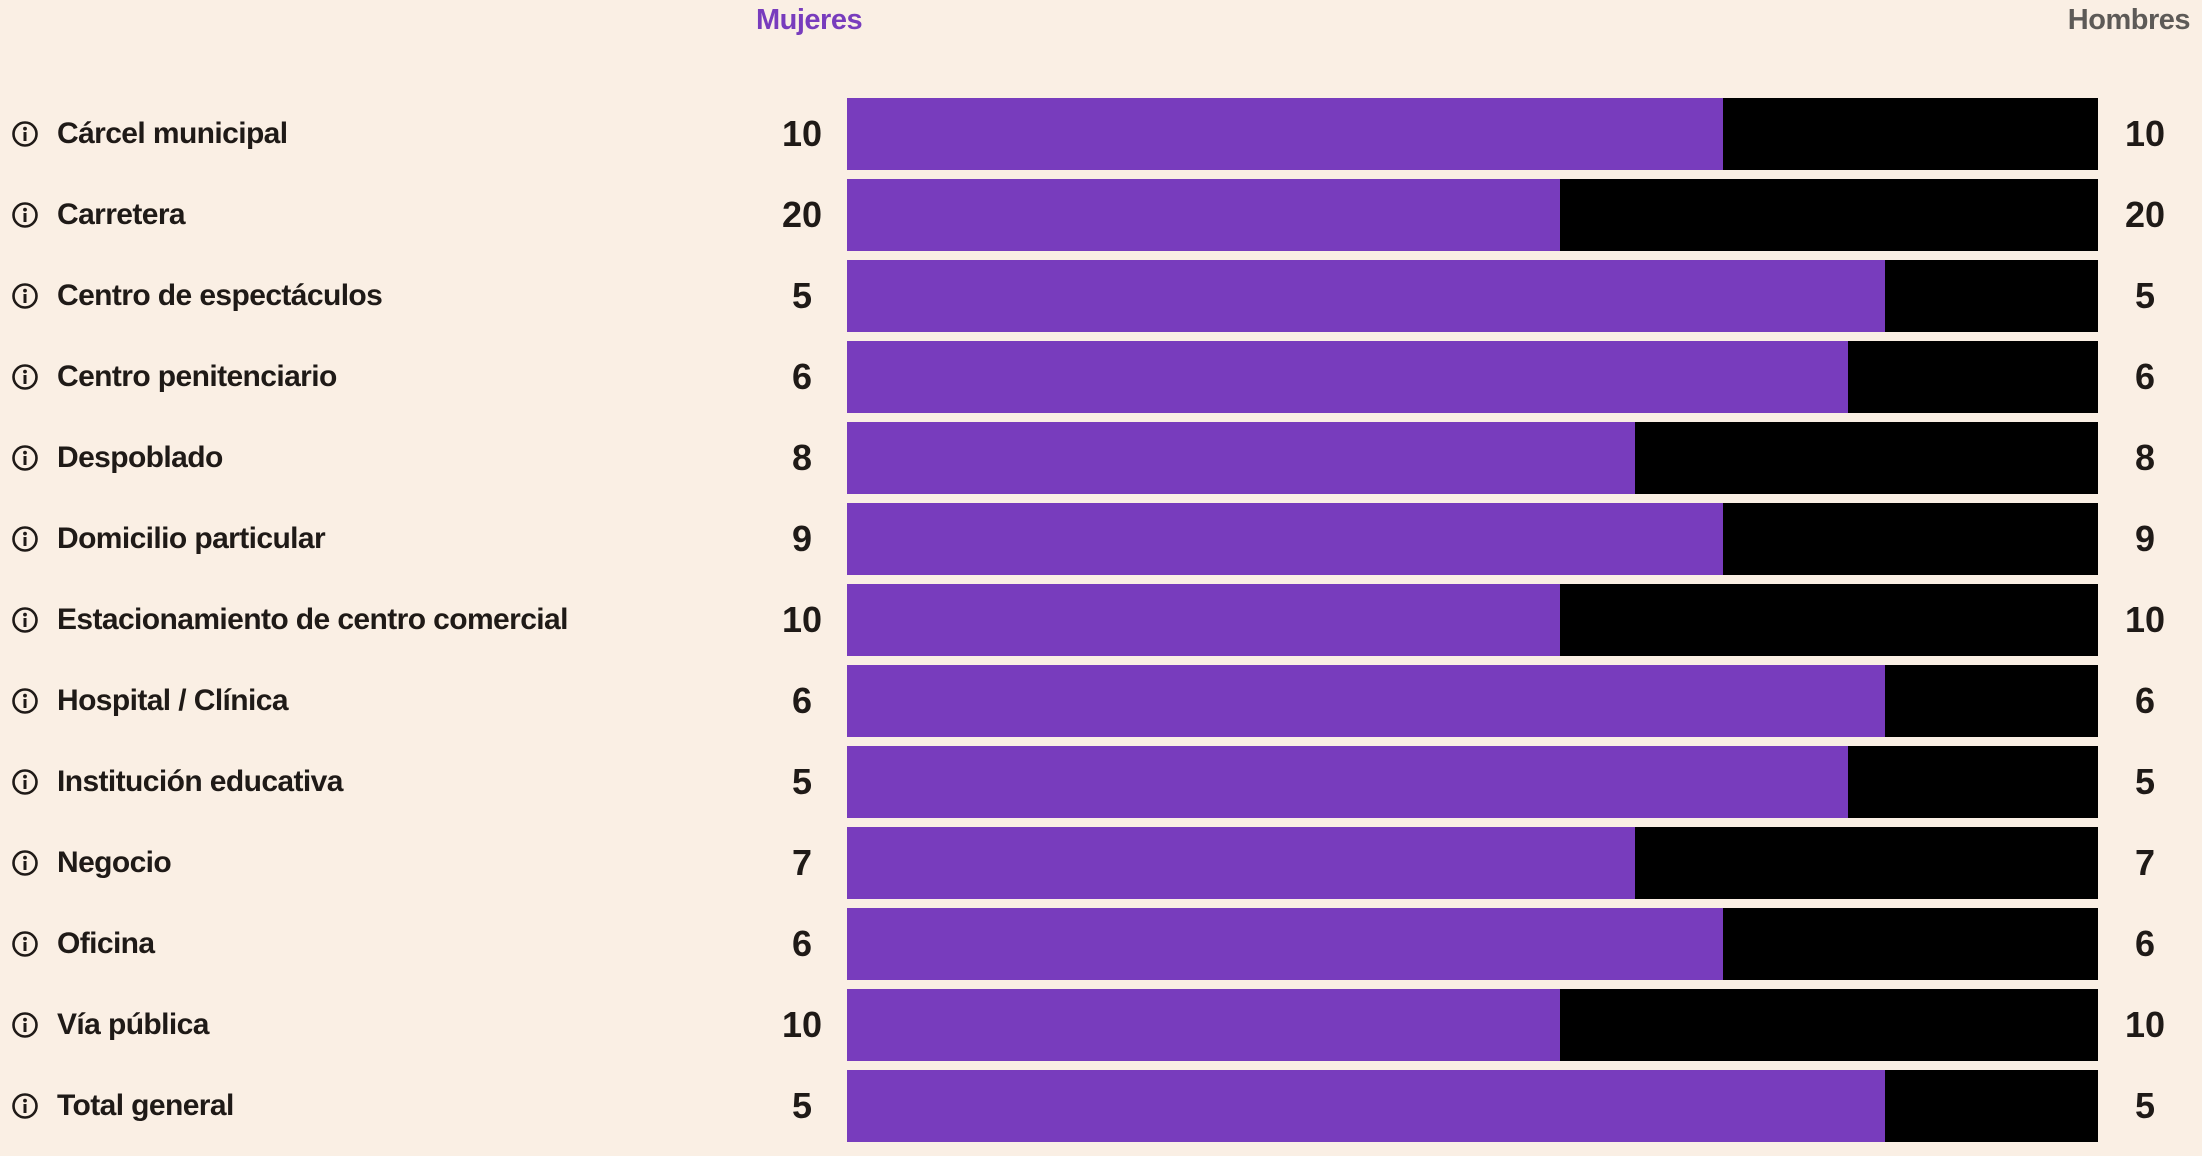 Image resolution: width=2202 pixels, height=1156 pixels. I want to click on chart-row: Vía pública 10 10, so click(1101, 1025).